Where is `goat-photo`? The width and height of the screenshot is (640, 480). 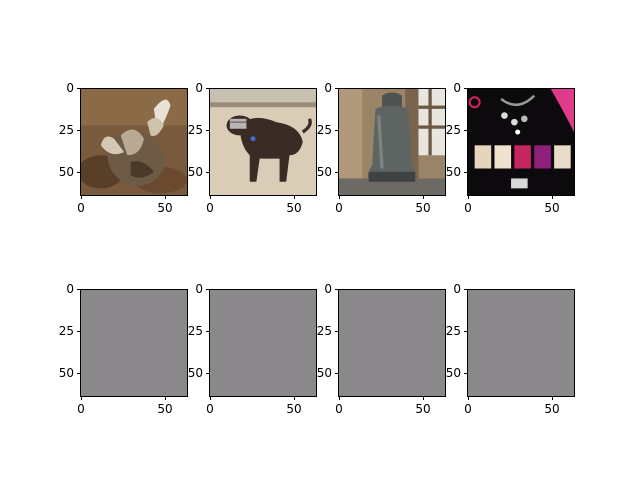
goat-photo is located at coordinates (134, 142).